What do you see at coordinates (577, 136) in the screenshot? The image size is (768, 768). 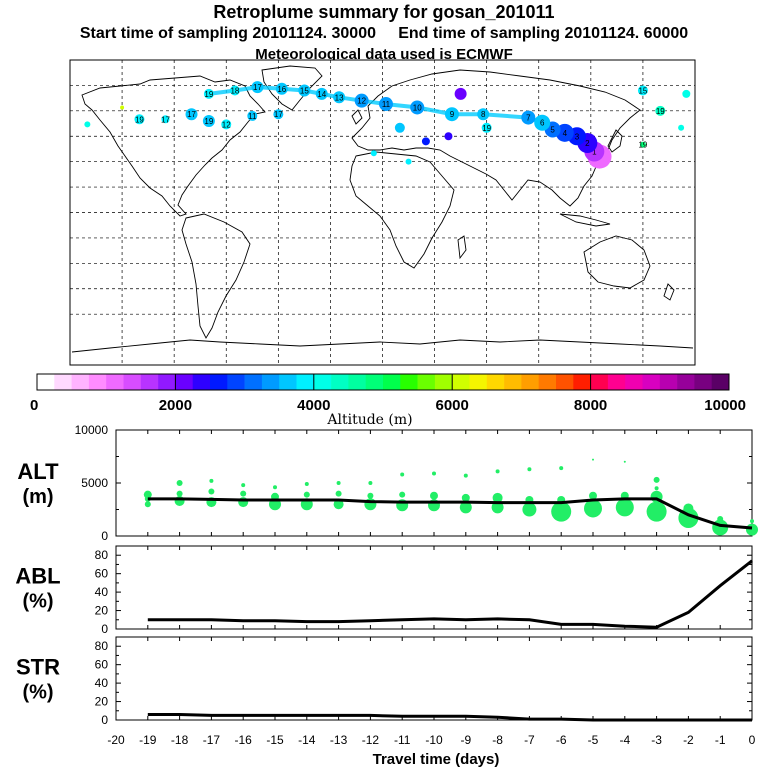 I see `plume-marker-label: 3` at bounding box center [577, 136].